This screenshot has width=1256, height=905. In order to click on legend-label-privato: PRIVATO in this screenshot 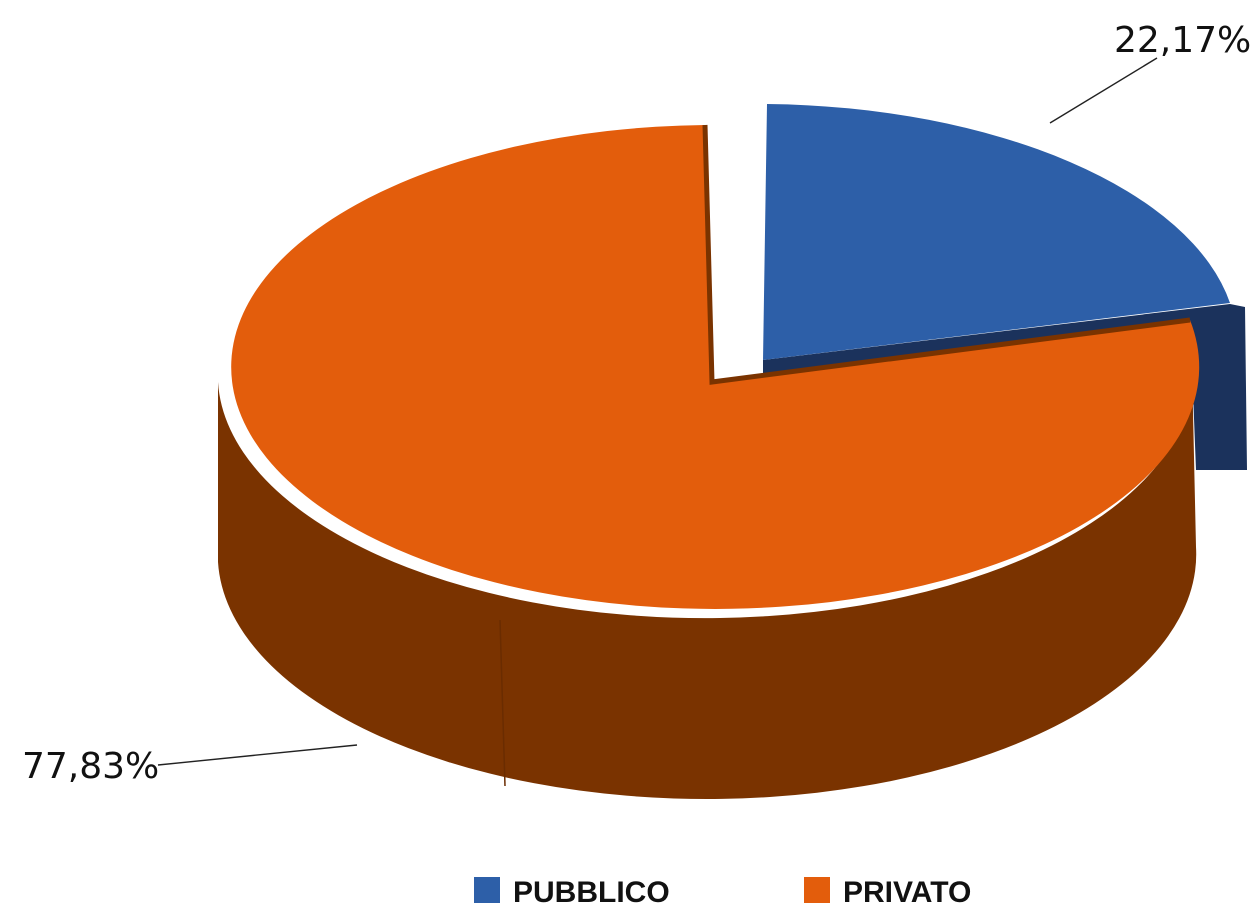, I will do `click(907, 890)`.